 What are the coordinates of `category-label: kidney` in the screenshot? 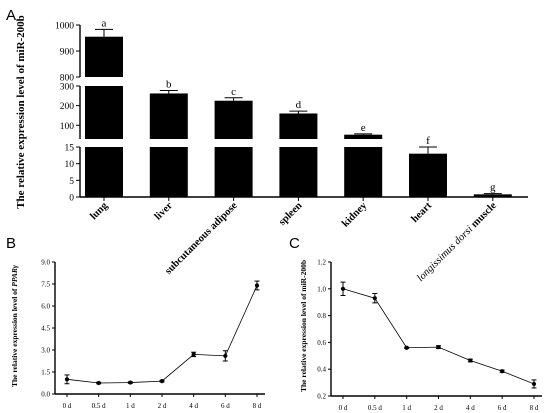 It's located at (355, 215).